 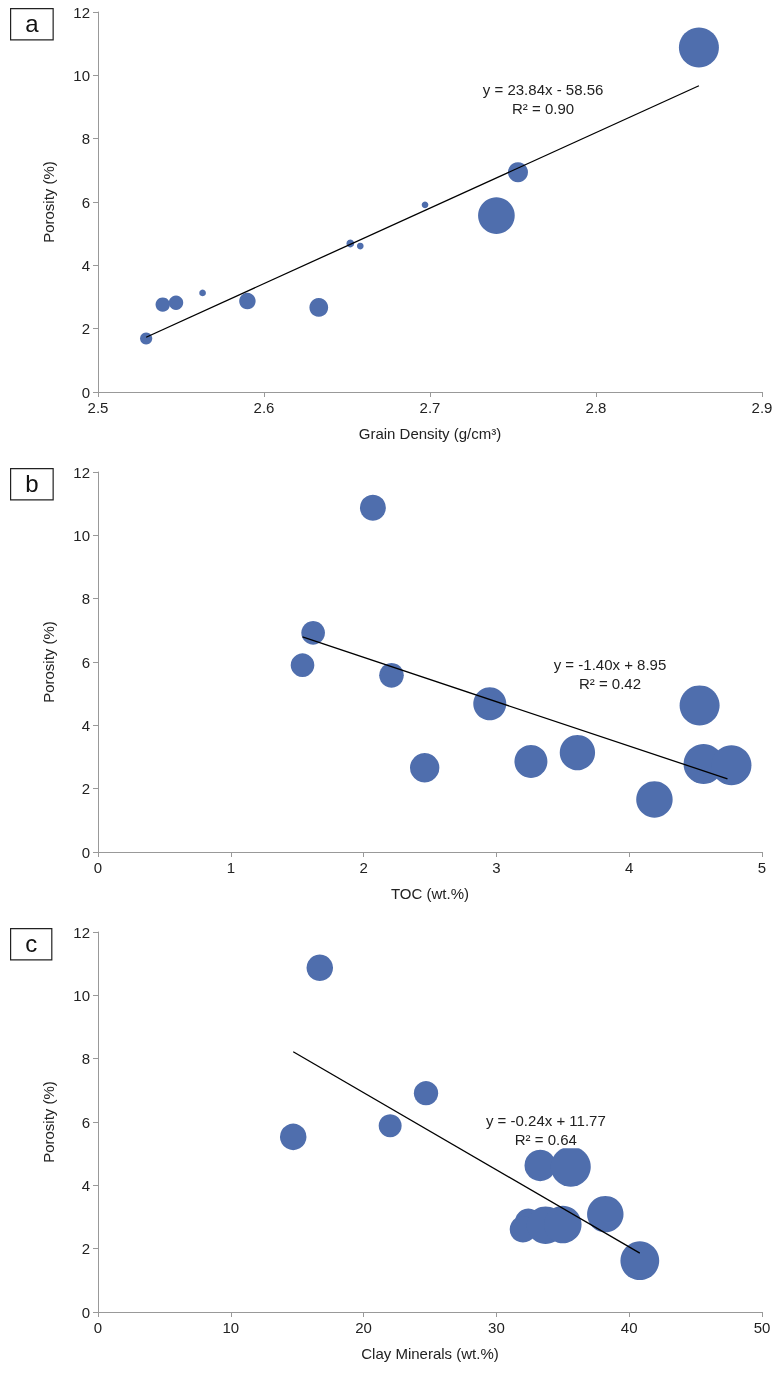 What do you see at coordinates (430, 1353) in the screenshot?
I see `x-axis-title: Clay Minerals (wt.%)` at bounding box center [430, 1353].